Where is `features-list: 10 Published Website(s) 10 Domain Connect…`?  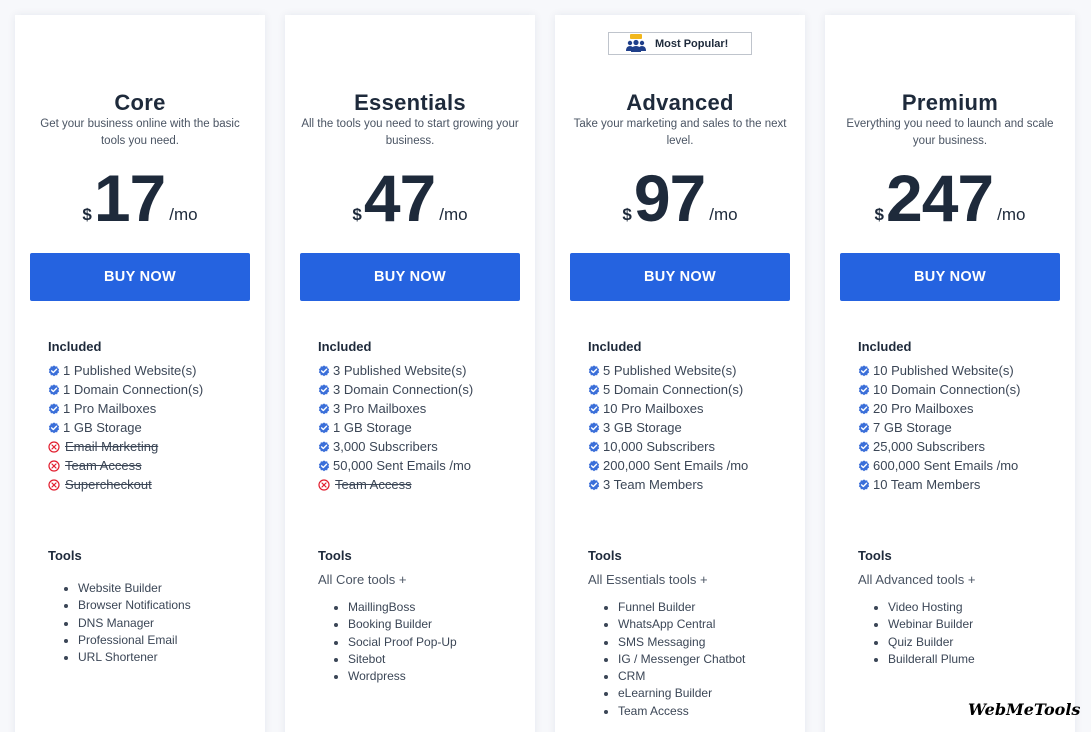 features-list: 10 Published Website(s) 10 Domain Connect… is located at coordinates (939, 427).